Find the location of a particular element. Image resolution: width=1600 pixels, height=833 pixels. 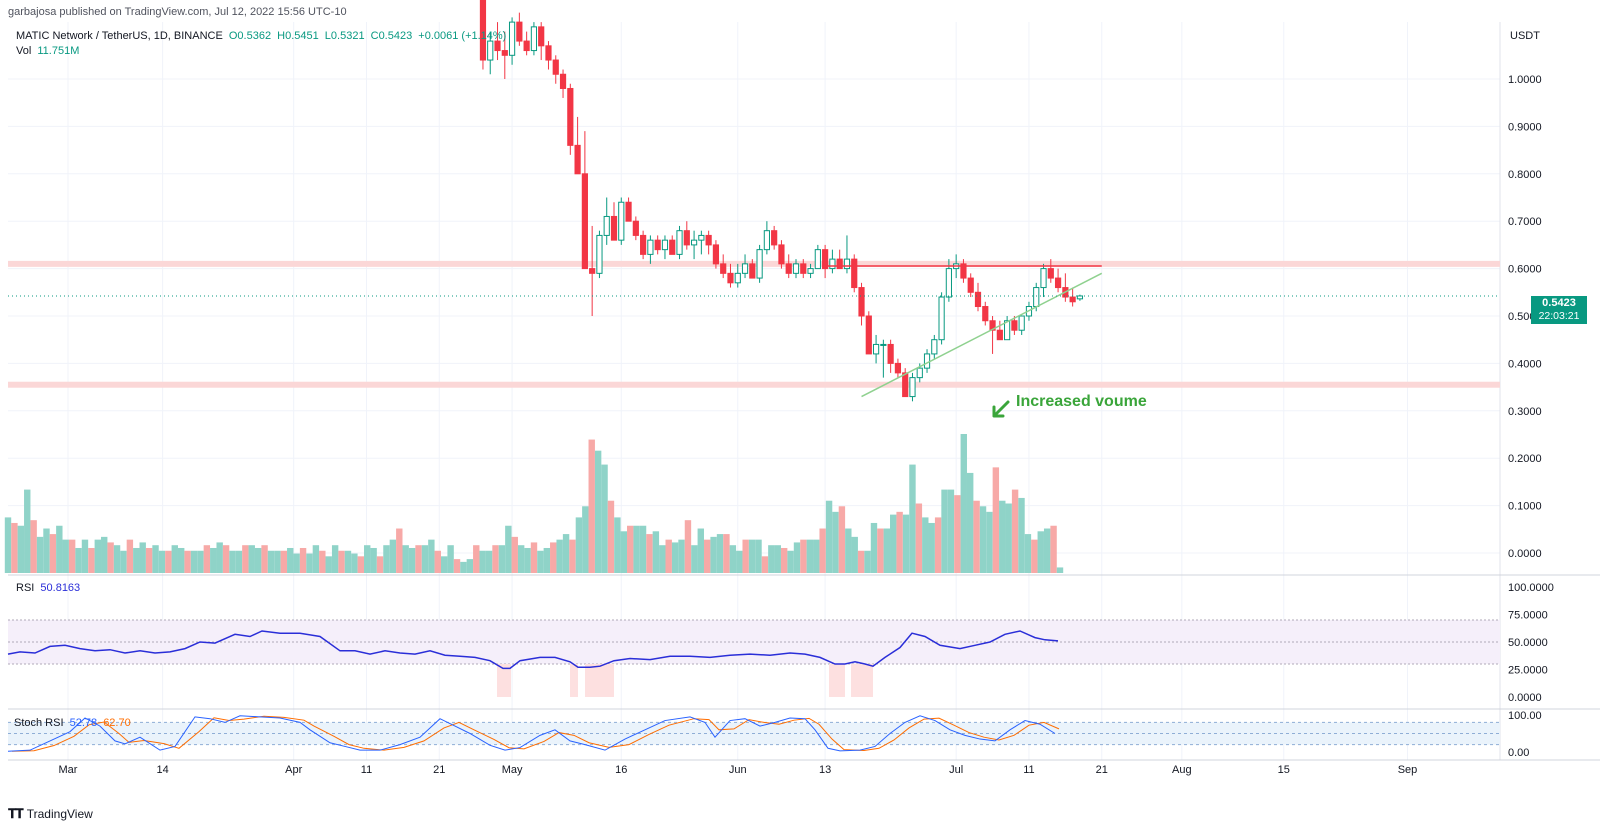

rsi-tick-label: 50.0000 is located at coordinates (1528, 643).